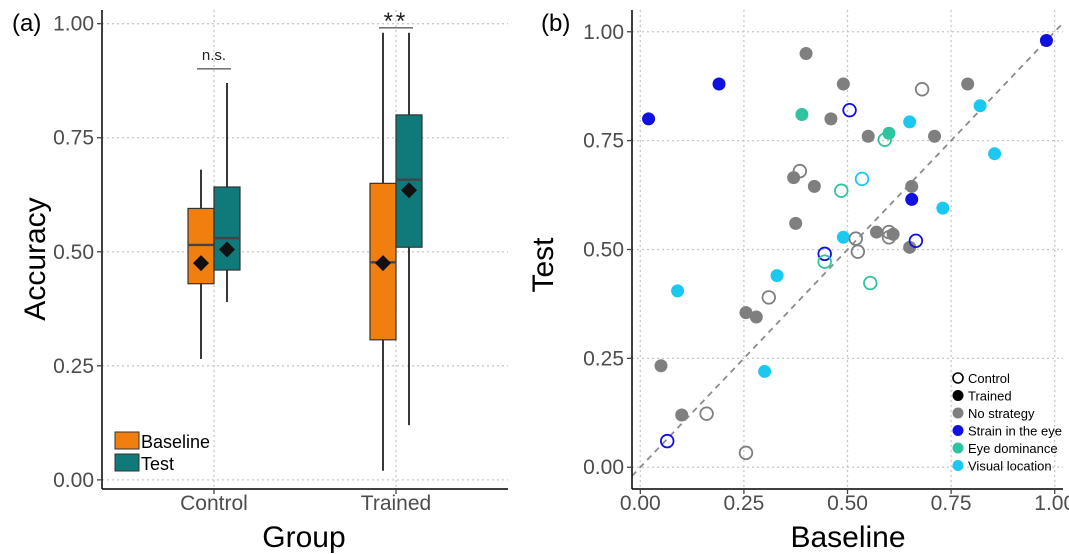 The height and width of the screenshot is (554, 1069). What do you see at coordinates (555, 23) in the screenshot?
I see `panel-b-label: (b)` at bounding box center [555, 23].